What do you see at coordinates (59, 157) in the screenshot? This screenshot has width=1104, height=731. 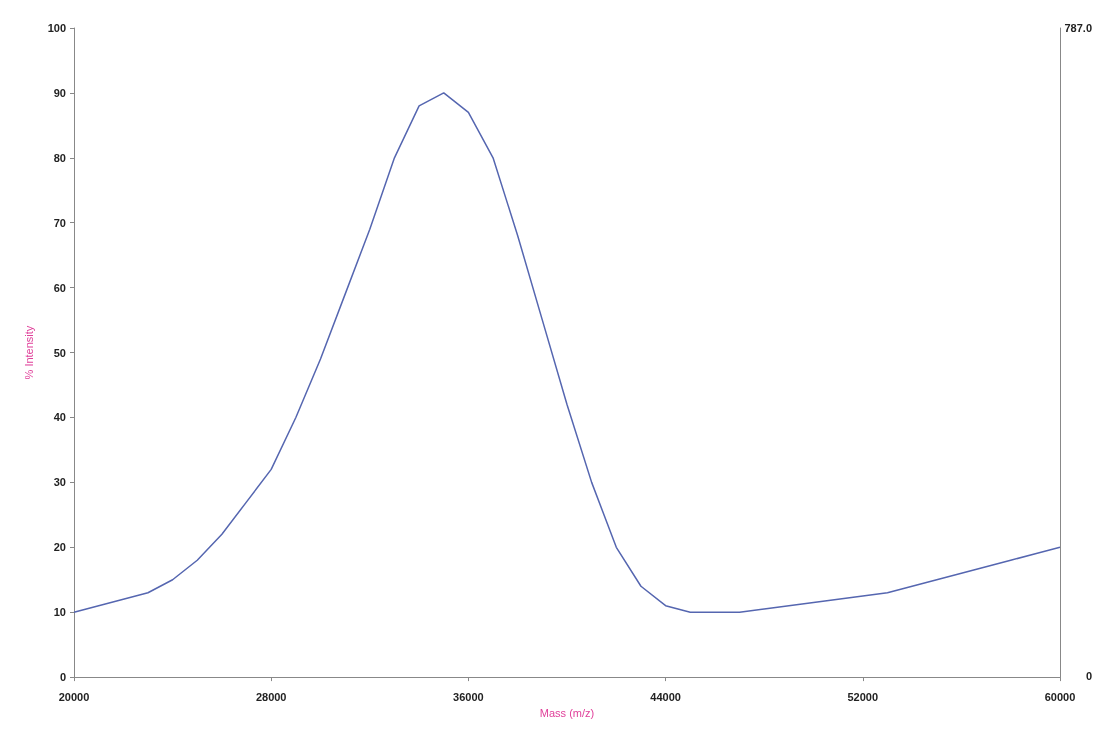 I see `y-tick-label: 80` at bounding box center [59, 157].